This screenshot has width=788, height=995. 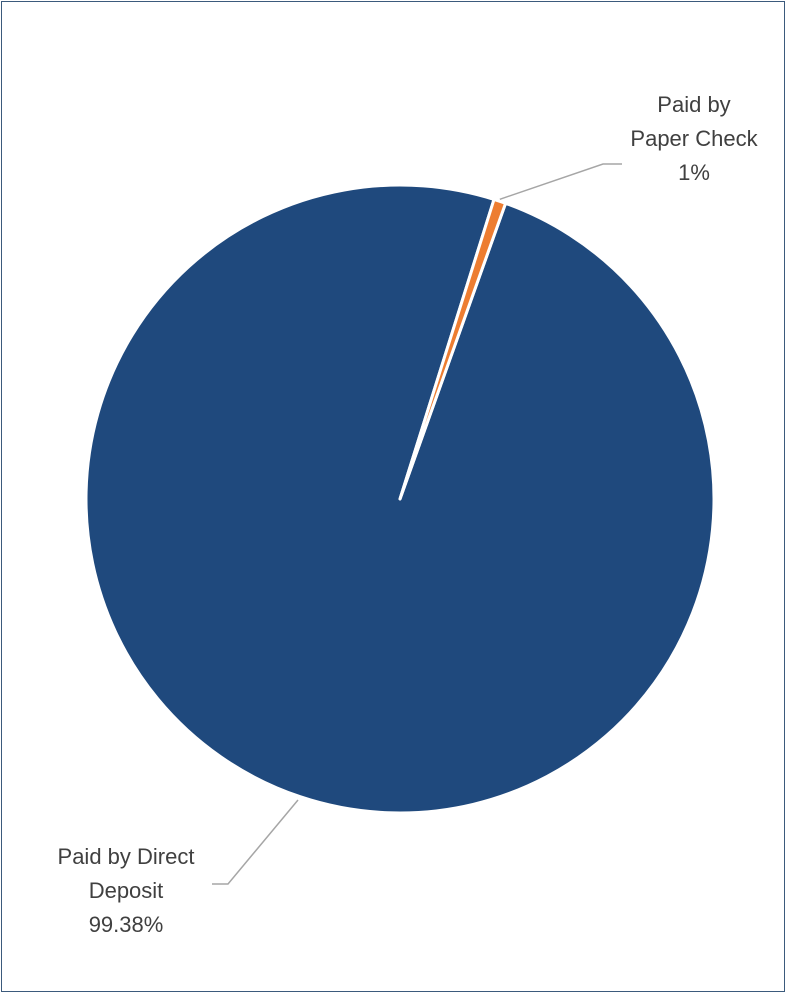 I want to click on label-direct-deposit: Paid by Direct Deposit 99.38%, so click(x=126, y=890).